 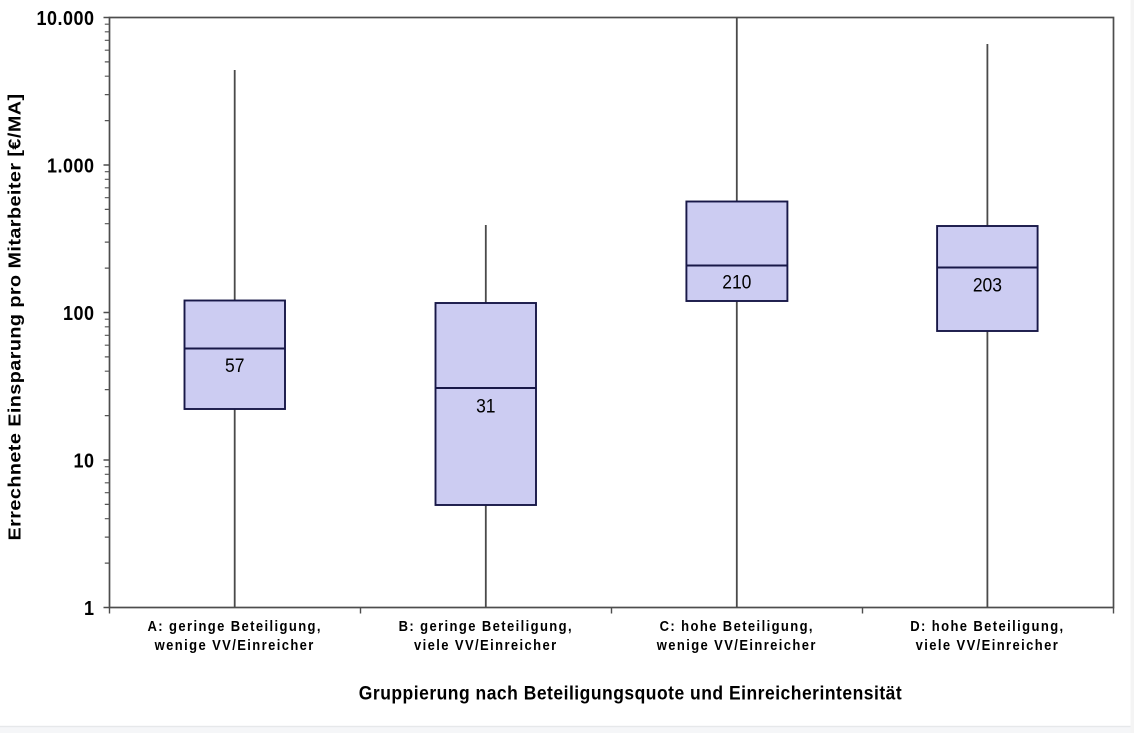 I want to click on svg-text: 10.000, so click(x=65, y=19).